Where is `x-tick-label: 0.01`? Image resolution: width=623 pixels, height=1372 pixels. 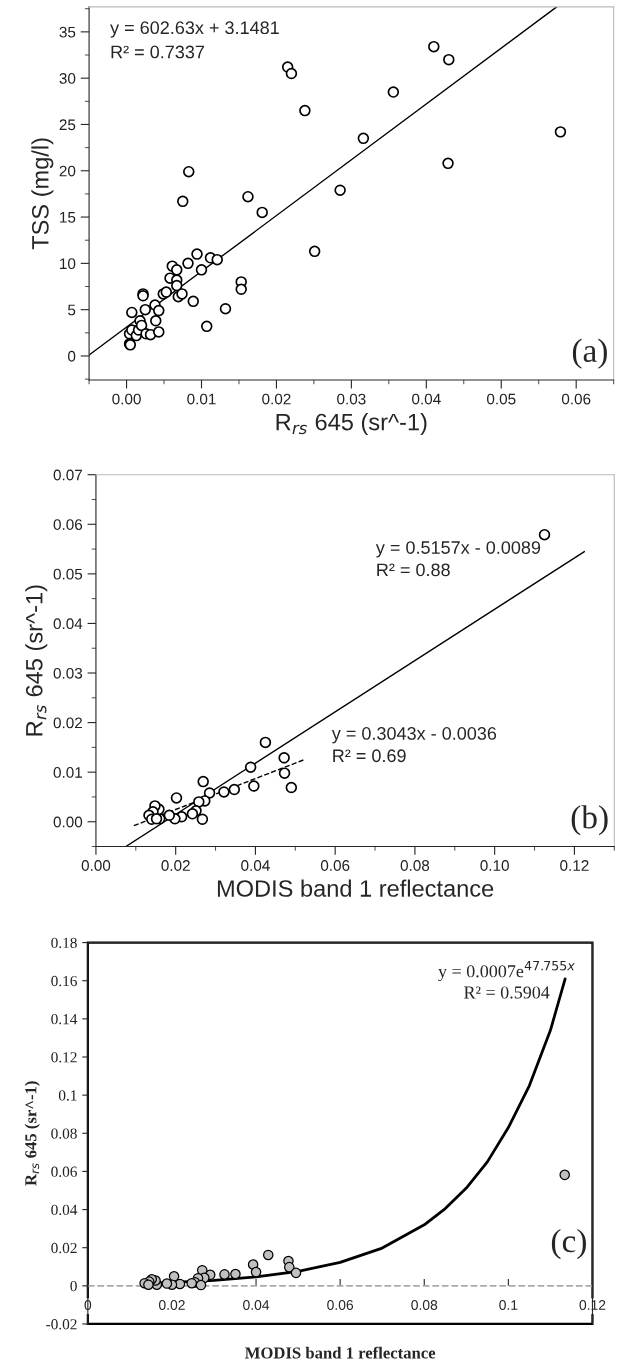
x-tick-label: 0.01 is located at coordinates (201, 399).